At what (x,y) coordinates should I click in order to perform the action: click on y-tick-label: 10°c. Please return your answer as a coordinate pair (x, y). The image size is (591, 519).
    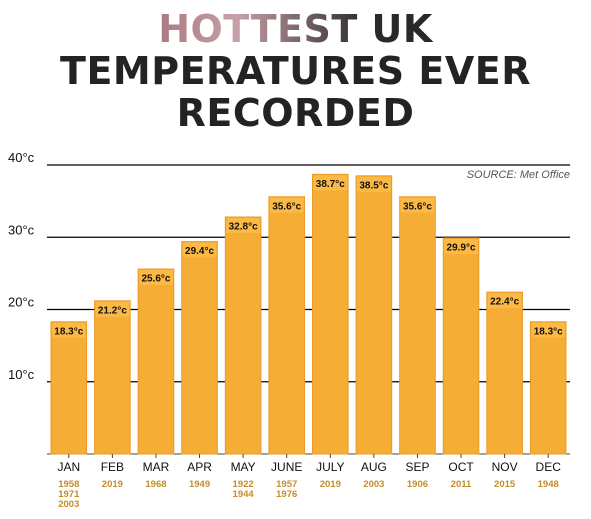
    Looking at the image, I should click on (21, 374).